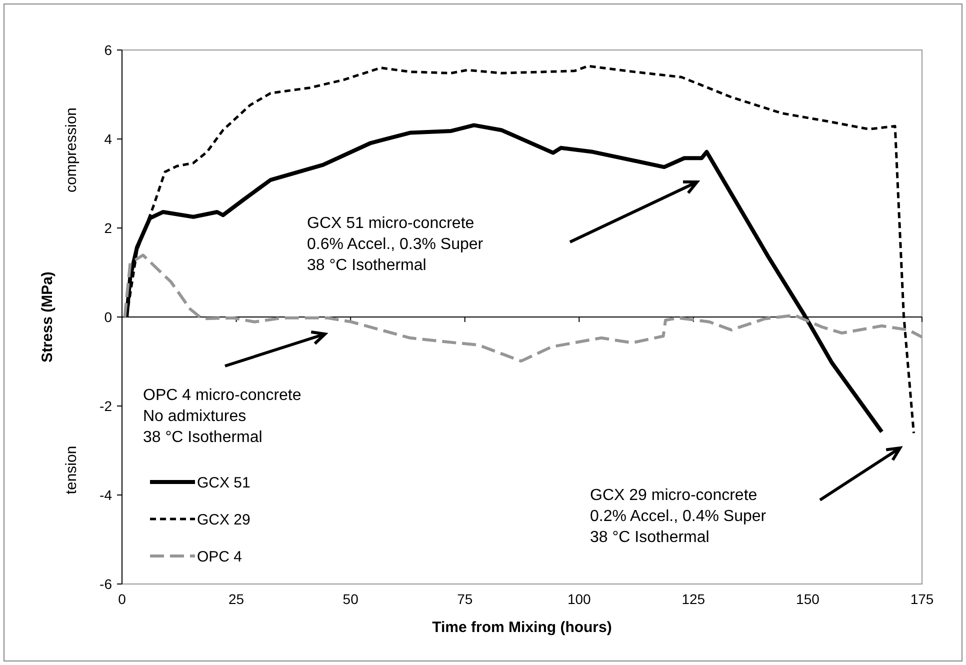 The height and width of the screenshot is (665, 966). I want to click on x-tick-label: 25, so click(236, 599).